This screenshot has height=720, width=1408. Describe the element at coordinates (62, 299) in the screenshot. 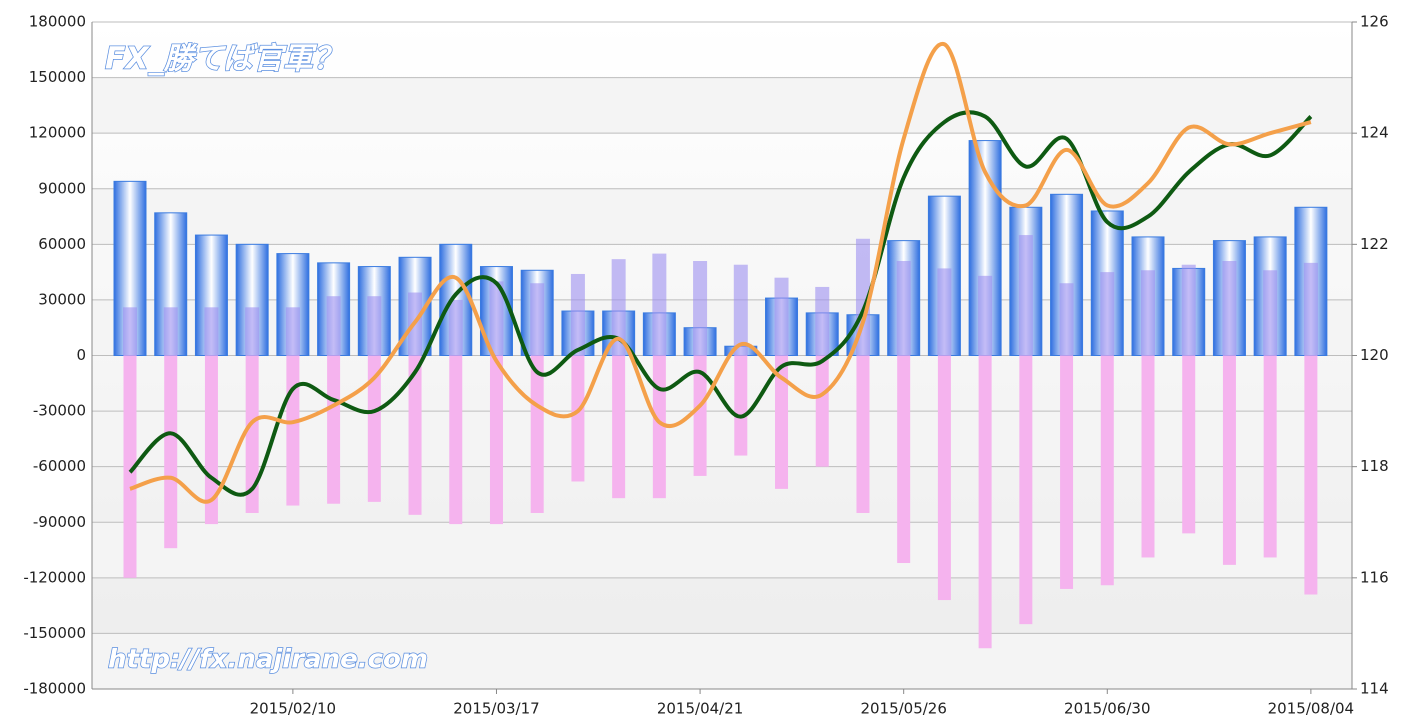

I see `y-tick-label: 30000` at that location.